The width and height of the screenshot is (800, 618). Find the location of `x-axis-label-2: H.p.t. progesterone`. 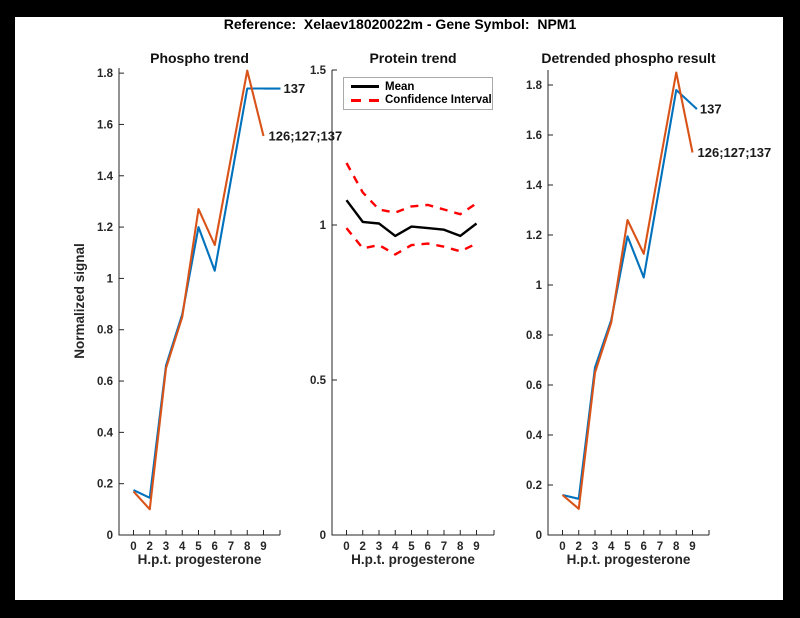

x-axis-label-2: H.p.t. progesterone is located at coordinates (413, 559).